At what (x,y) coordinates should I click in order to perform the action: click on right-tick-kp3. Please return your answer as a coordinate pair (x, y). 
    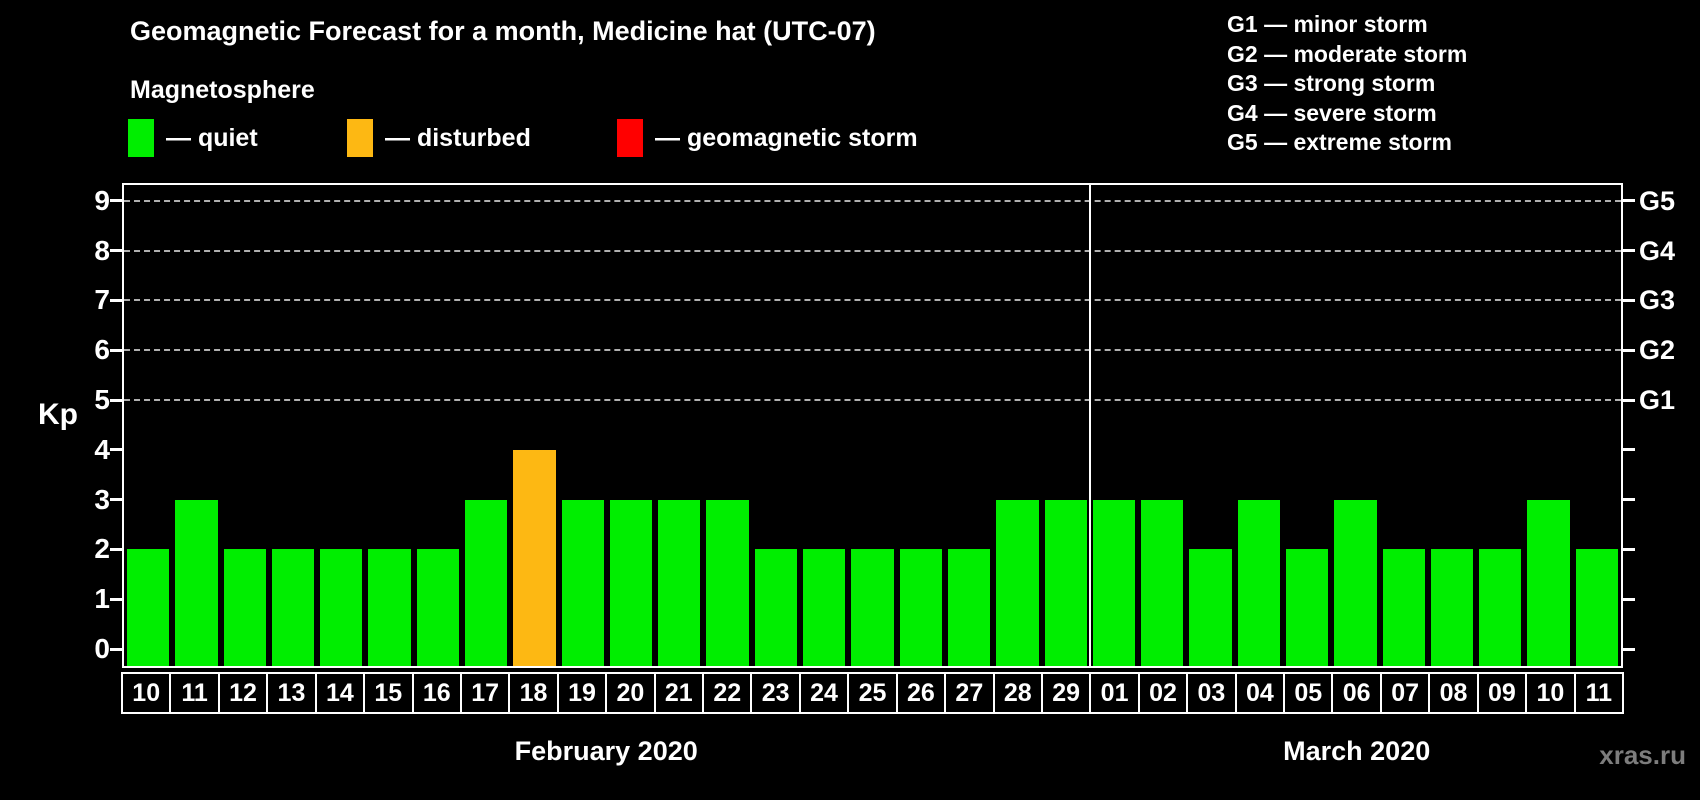
    Looking at the image, I should click on (1629, 500).